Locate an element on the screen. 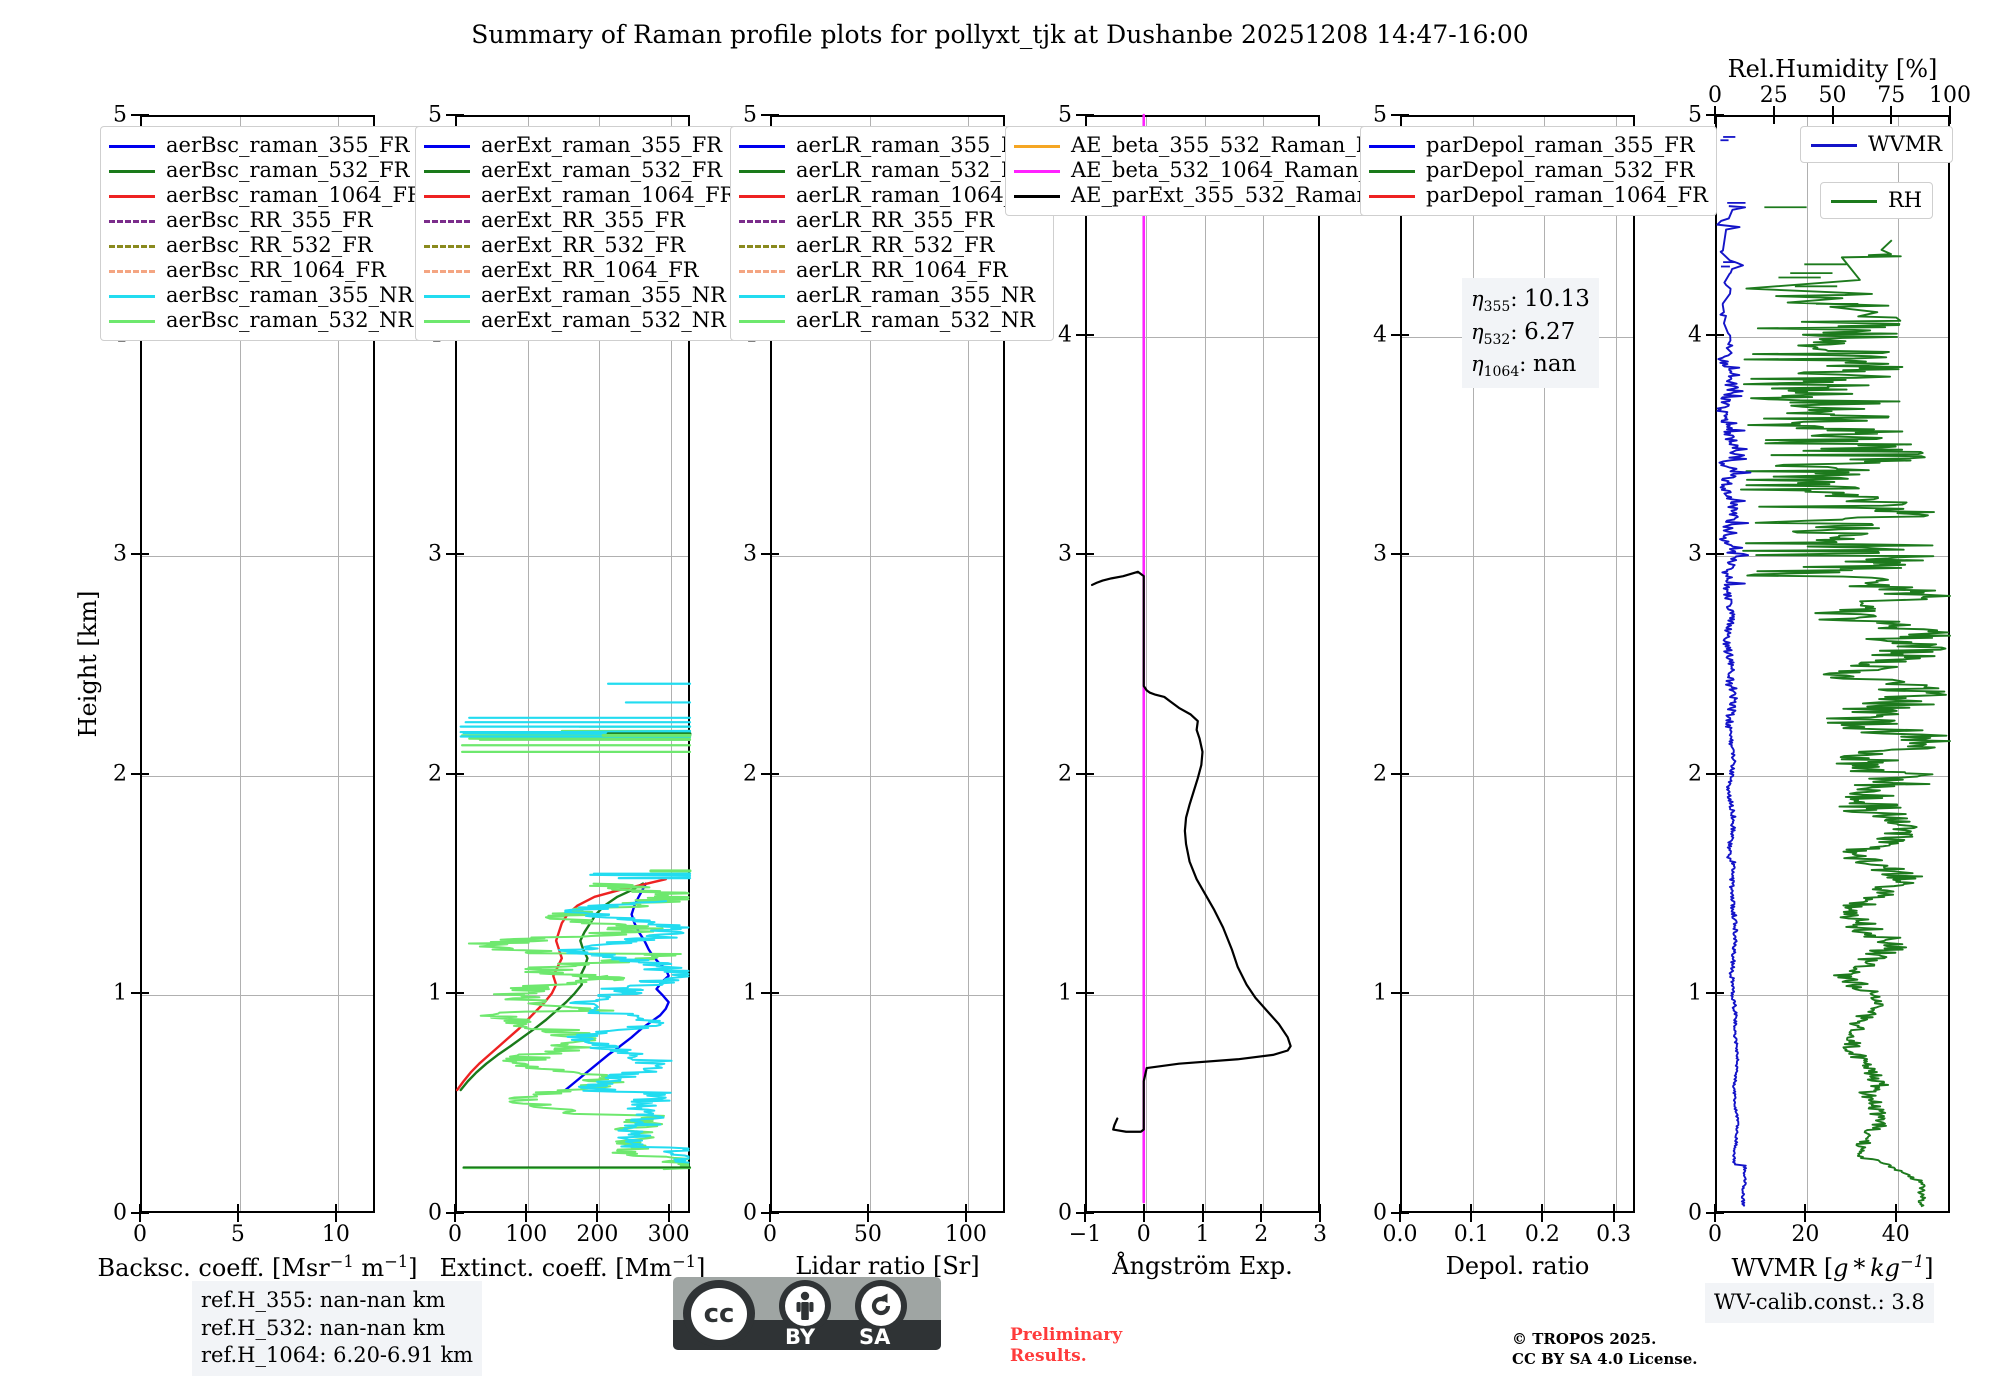 The height and width of the screenshot is (1376, 2000). x-tick-top-label: 50 is located at coordinates (1832, 95).